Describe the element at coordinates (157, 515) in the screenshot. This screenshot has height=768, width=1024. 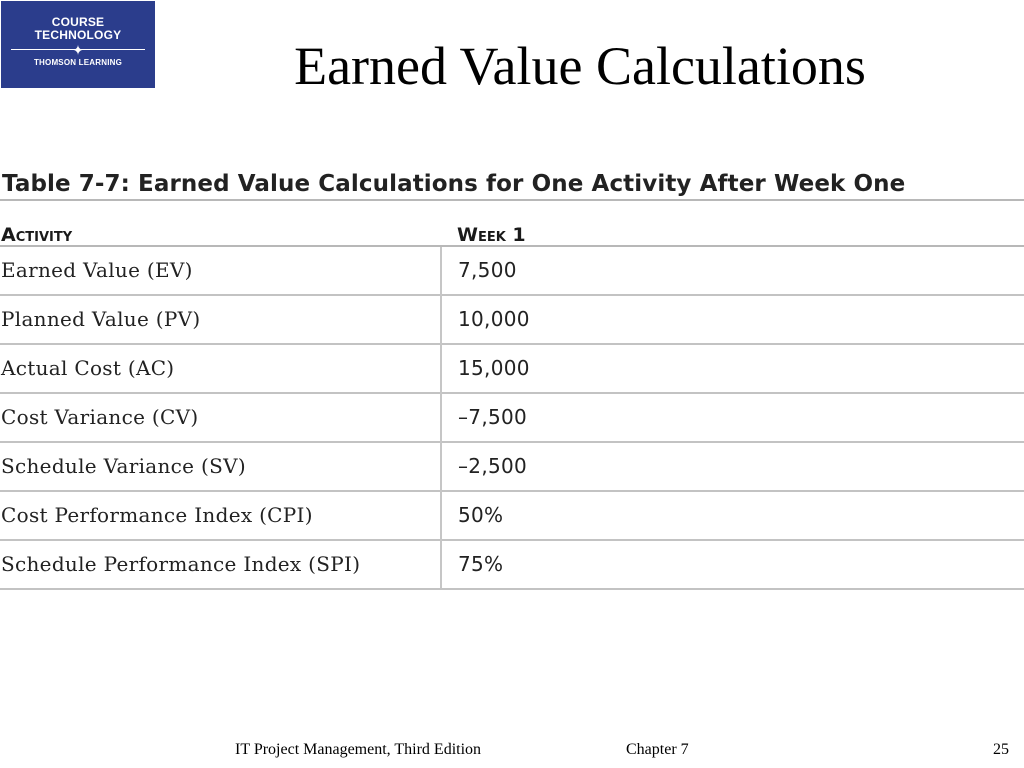
I see `activity-cell: Cost Performance Index (CPI)` at that location.